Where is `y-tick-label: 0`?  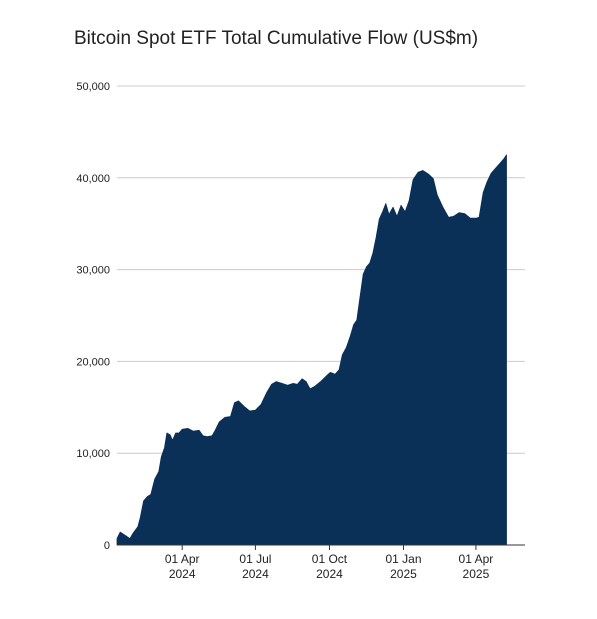
y-tick-label: 0 is located at coordinates (107, 546).